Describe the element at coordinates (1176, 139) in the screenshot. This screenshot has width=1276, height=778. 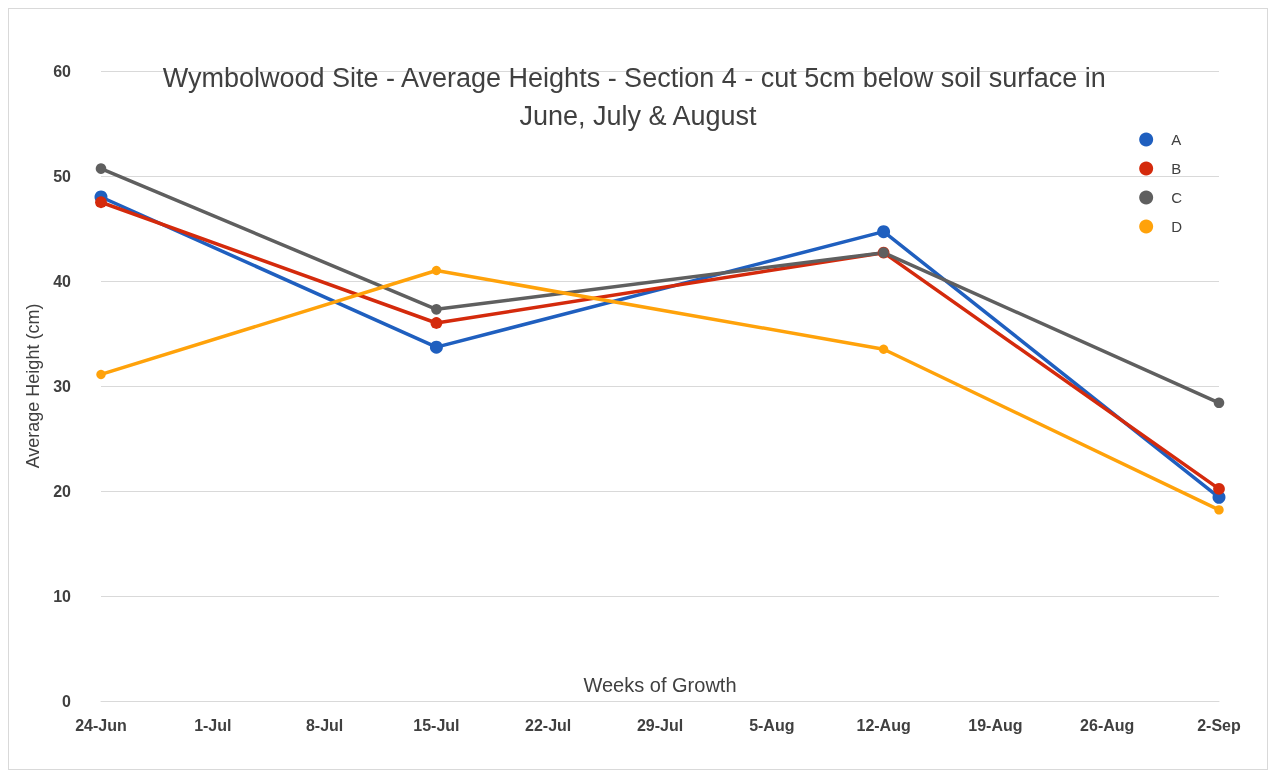
I see `legend-label: A` at that location.